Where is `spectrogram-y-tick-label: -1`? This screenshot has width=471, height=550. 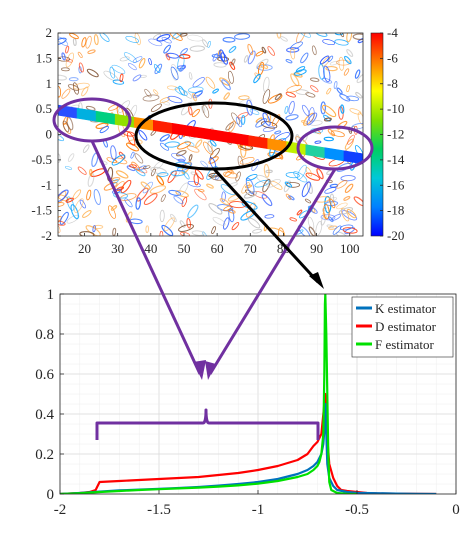
spectrogram-y-tick-label: -1 is located at coordinates (46, 184).